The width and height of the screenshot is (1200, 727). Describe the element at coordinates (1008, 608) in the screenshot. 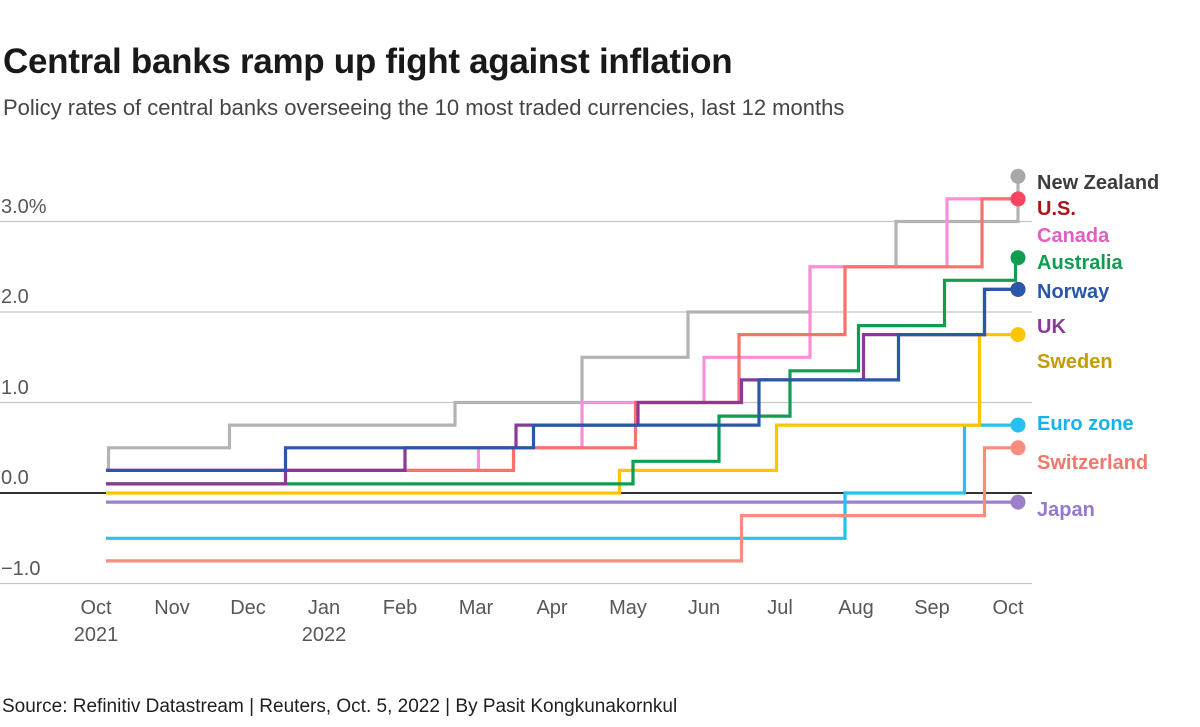

I see `x-axis-label-2022-10-01: Oct` at that location.